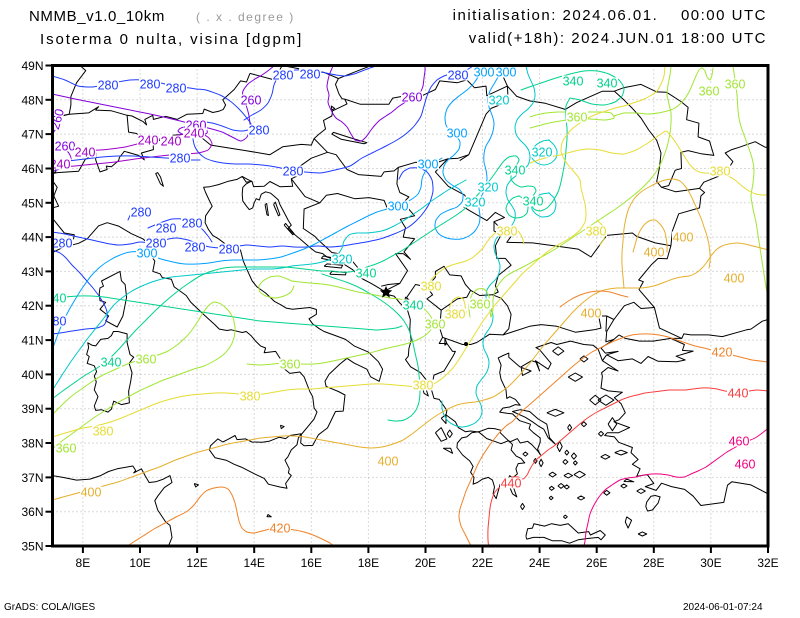 The width and height of the screenshot is (800, 618). Describe the element at coordinates (653, 563) in the screenshot. I see `svg-text: 28E` at that location.